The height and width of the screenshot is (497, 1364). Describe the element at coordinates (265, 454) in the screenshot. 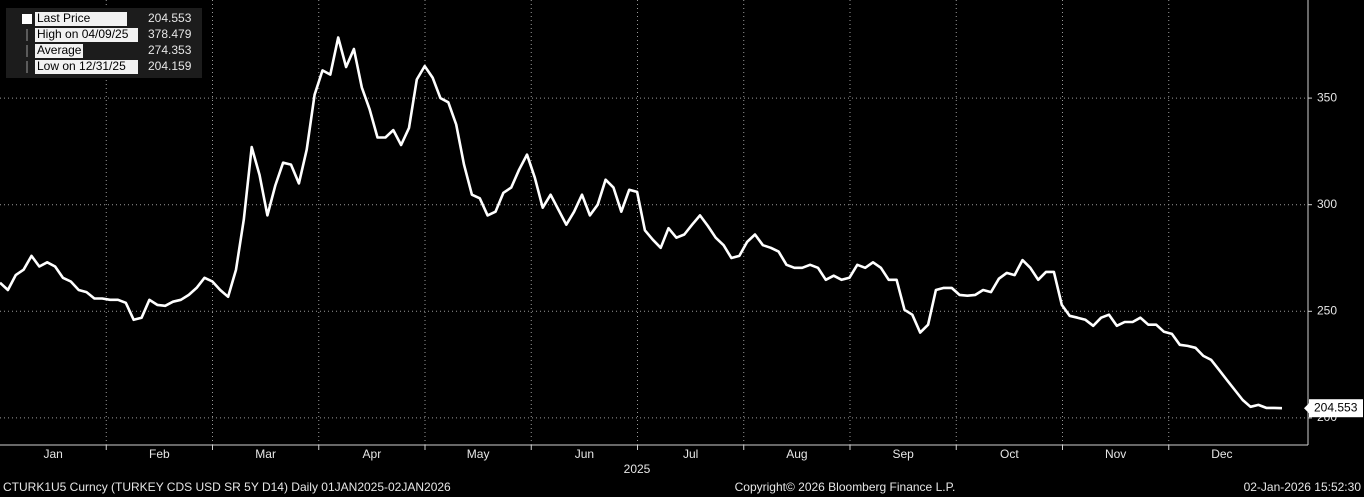

I see `x-tick-label: Mar` at that location.